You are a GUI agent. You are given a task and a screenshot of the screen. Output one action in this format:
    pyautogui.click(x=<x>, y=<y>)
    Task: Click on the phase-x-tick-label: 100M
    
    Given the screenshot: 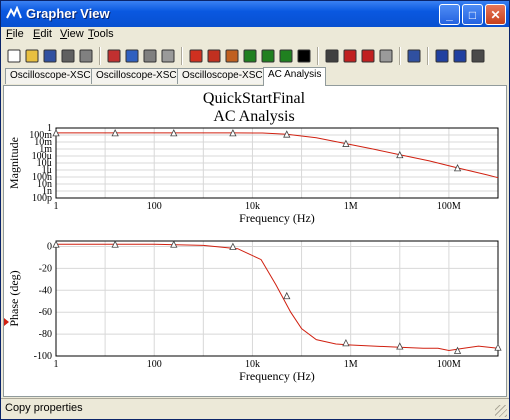 What is the action you would take?
    pyautogui.click(x=449, y=364)
    